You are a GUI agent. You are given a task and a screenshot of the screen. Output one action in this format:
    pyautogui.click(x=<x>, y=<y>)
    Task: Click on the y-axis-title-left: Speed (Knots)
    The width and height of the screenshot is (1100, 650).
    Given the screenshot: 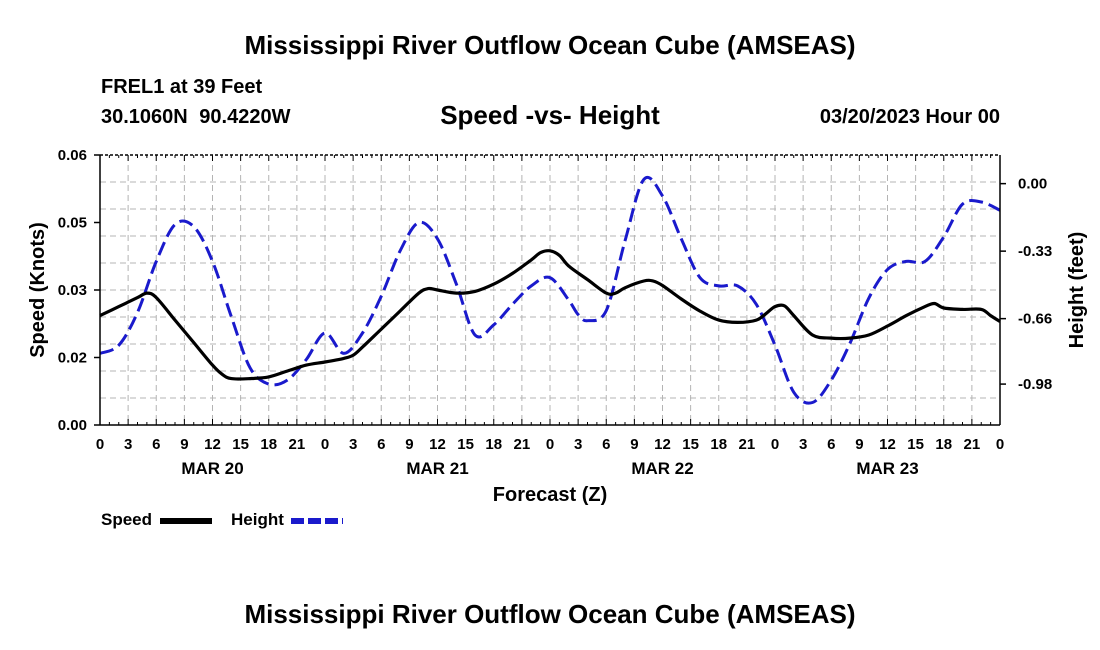 What is the action you would take?
    pyautogui.click(x=38, y=290)
    